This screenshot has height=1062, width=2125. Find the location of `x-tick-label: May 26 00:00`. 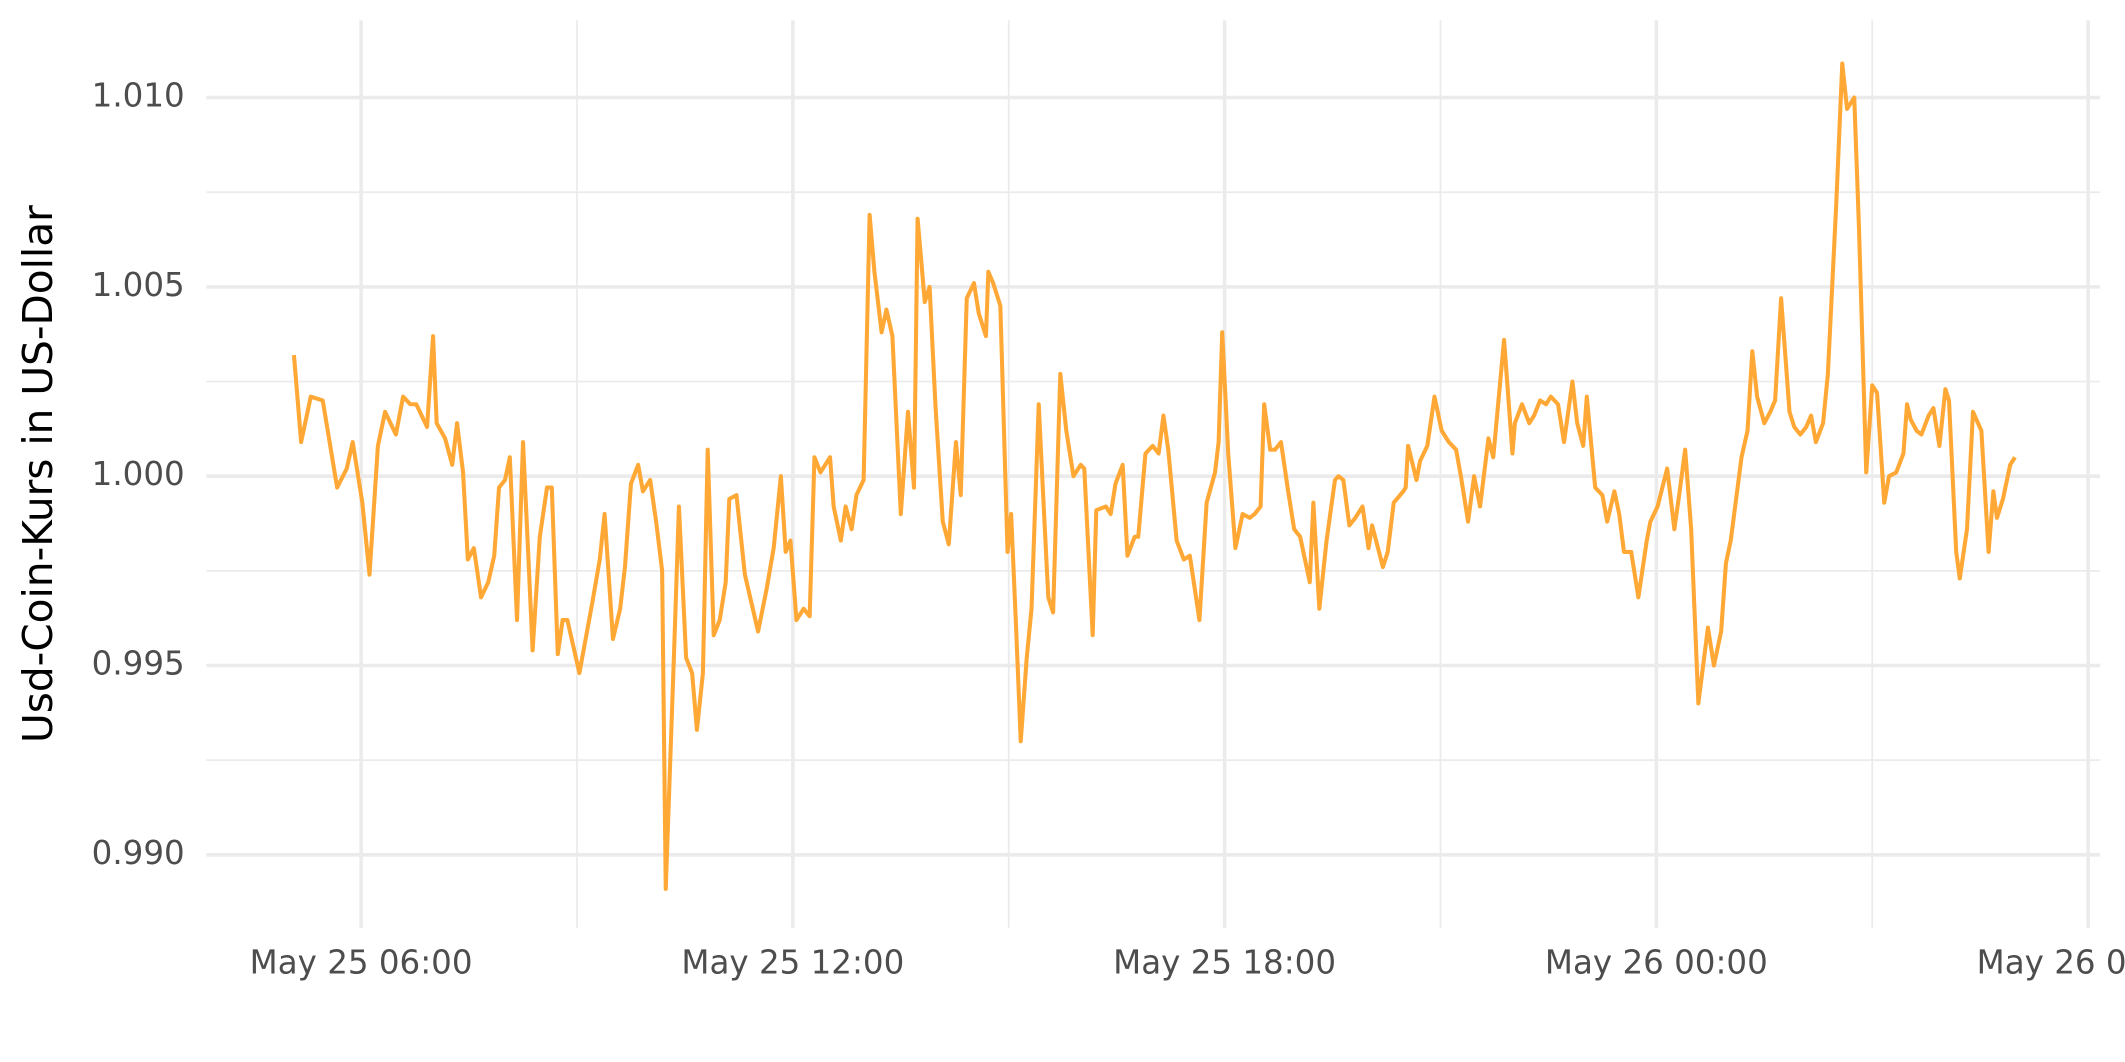

x-tick-label: May 26 00:00 is located at coordinates (1656, 962).